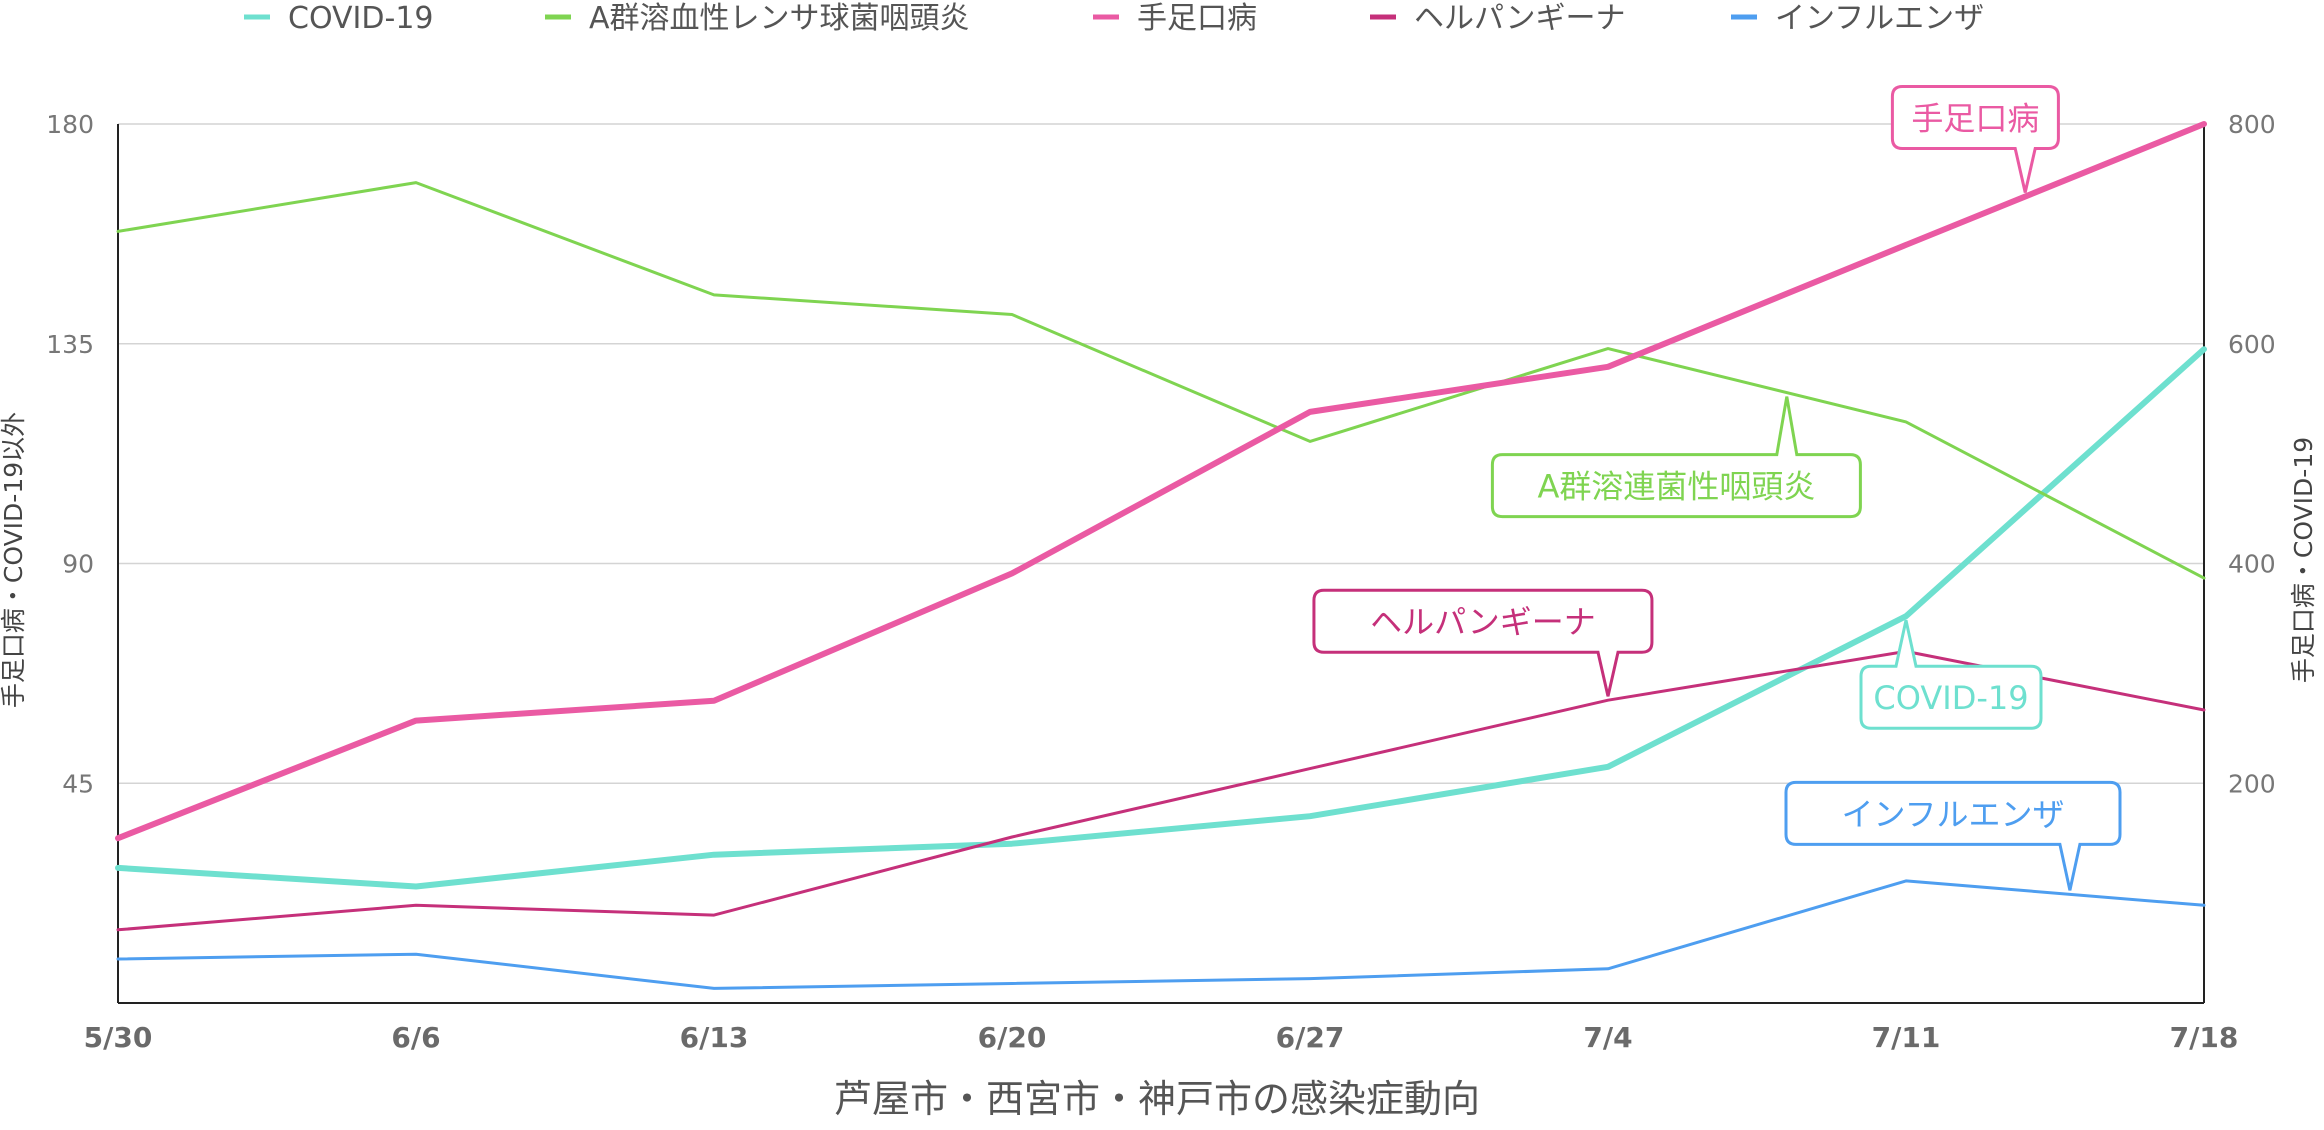  Describe the element at coordinates (361, 18) in the screenshot. I see `legend-label: COVID-19` at that location.